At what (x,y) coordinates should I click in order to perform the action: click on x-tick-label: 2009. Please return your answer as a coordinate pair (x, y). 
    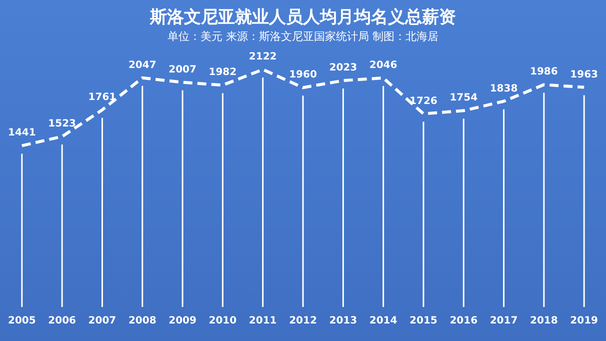
    Looking at the image, I should click on (182, 321).